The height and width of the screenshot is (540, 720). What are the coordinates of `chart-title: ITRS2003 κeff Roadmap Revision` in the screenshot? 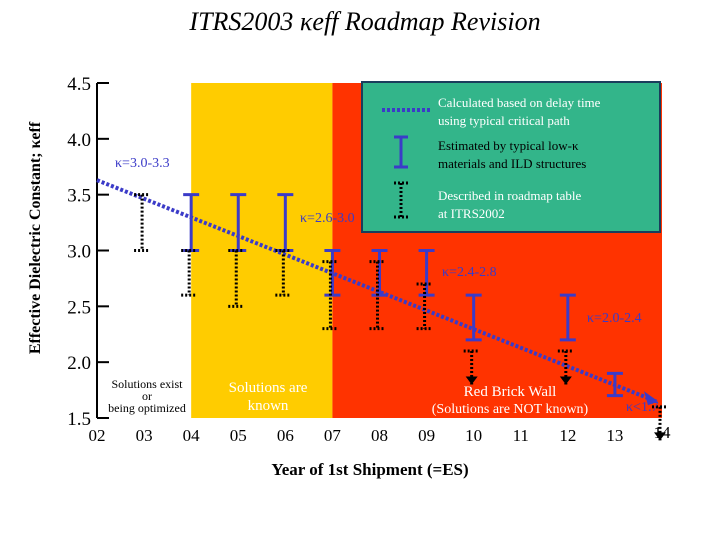 It's located at (364, 21).